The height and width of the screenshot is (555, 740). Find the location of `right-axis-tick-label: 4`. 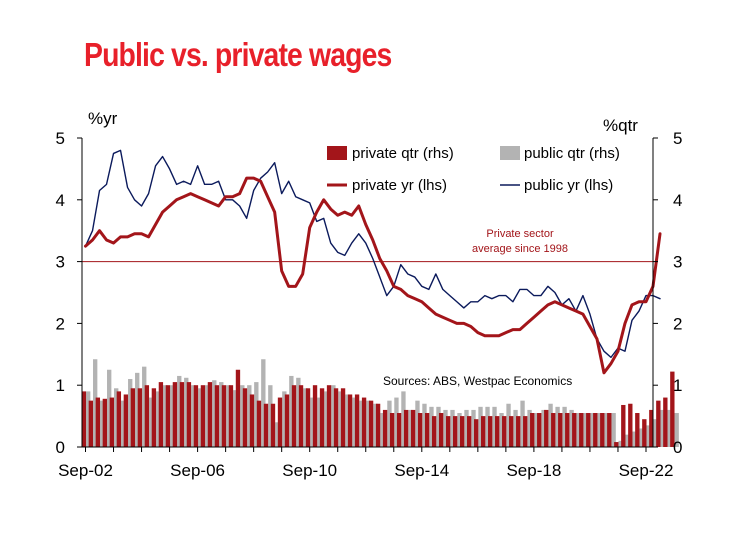

right-axis-tick-label: 4 is located at coordinates (677, 200).